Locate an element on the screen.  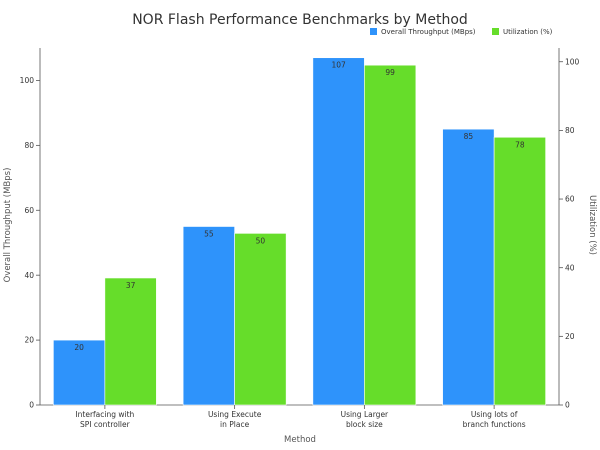
data-label-throughput: 107 is located at coordinates (338, 65).